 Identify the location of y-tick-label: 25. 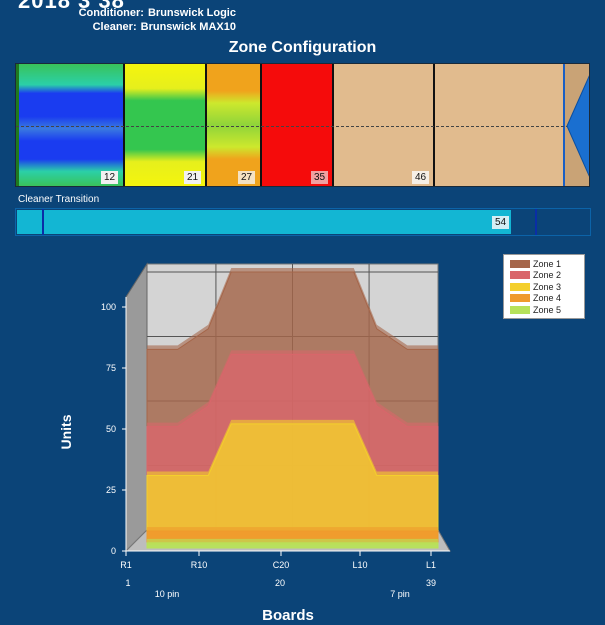
(111, 490).